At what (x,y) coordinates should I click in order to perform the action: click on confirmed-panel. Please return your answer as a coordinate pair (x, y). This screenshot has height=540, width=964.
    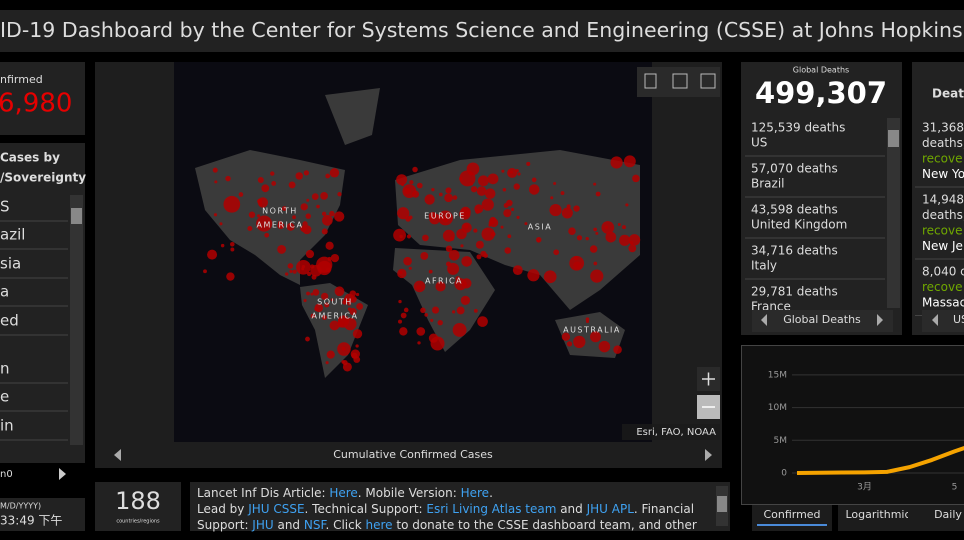
    Looking at the image, I should click on (42, 98).